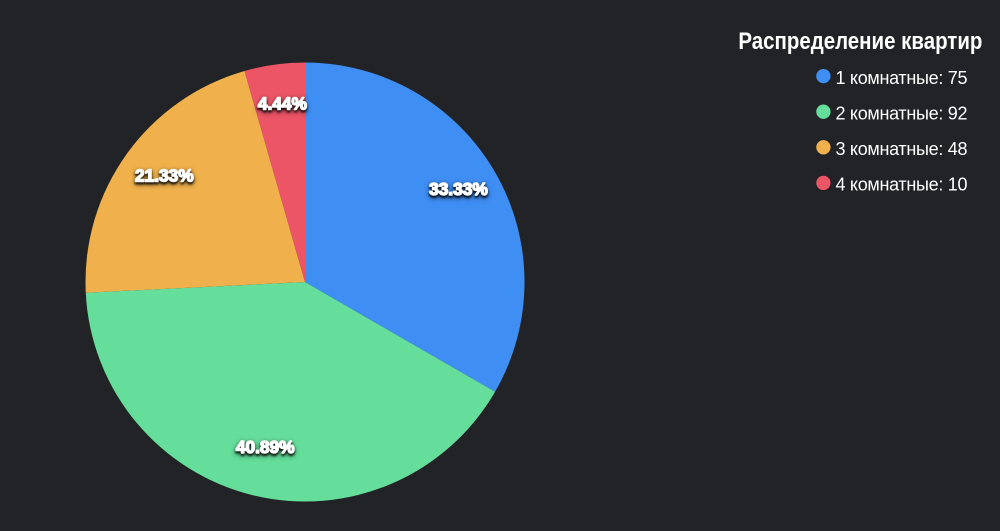 This screenshot has height=531, width=1000. Describe the element at coordinates (860, 41) in the screenshot. I see `svg-text: Распределение квартир` at that location.